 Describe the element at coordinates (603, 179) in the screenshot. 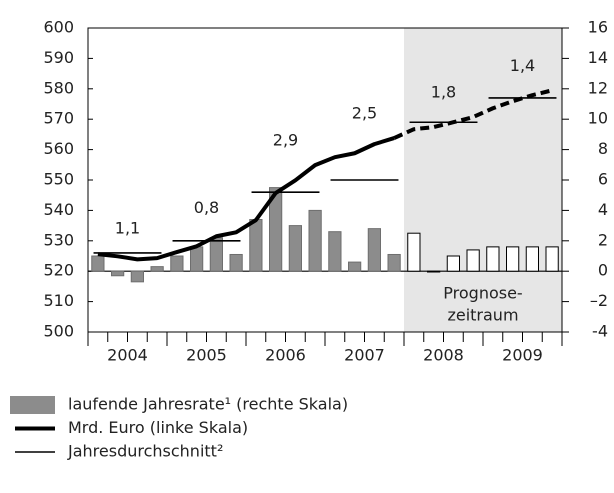

I see `y2-tick-label: 6` at that location.